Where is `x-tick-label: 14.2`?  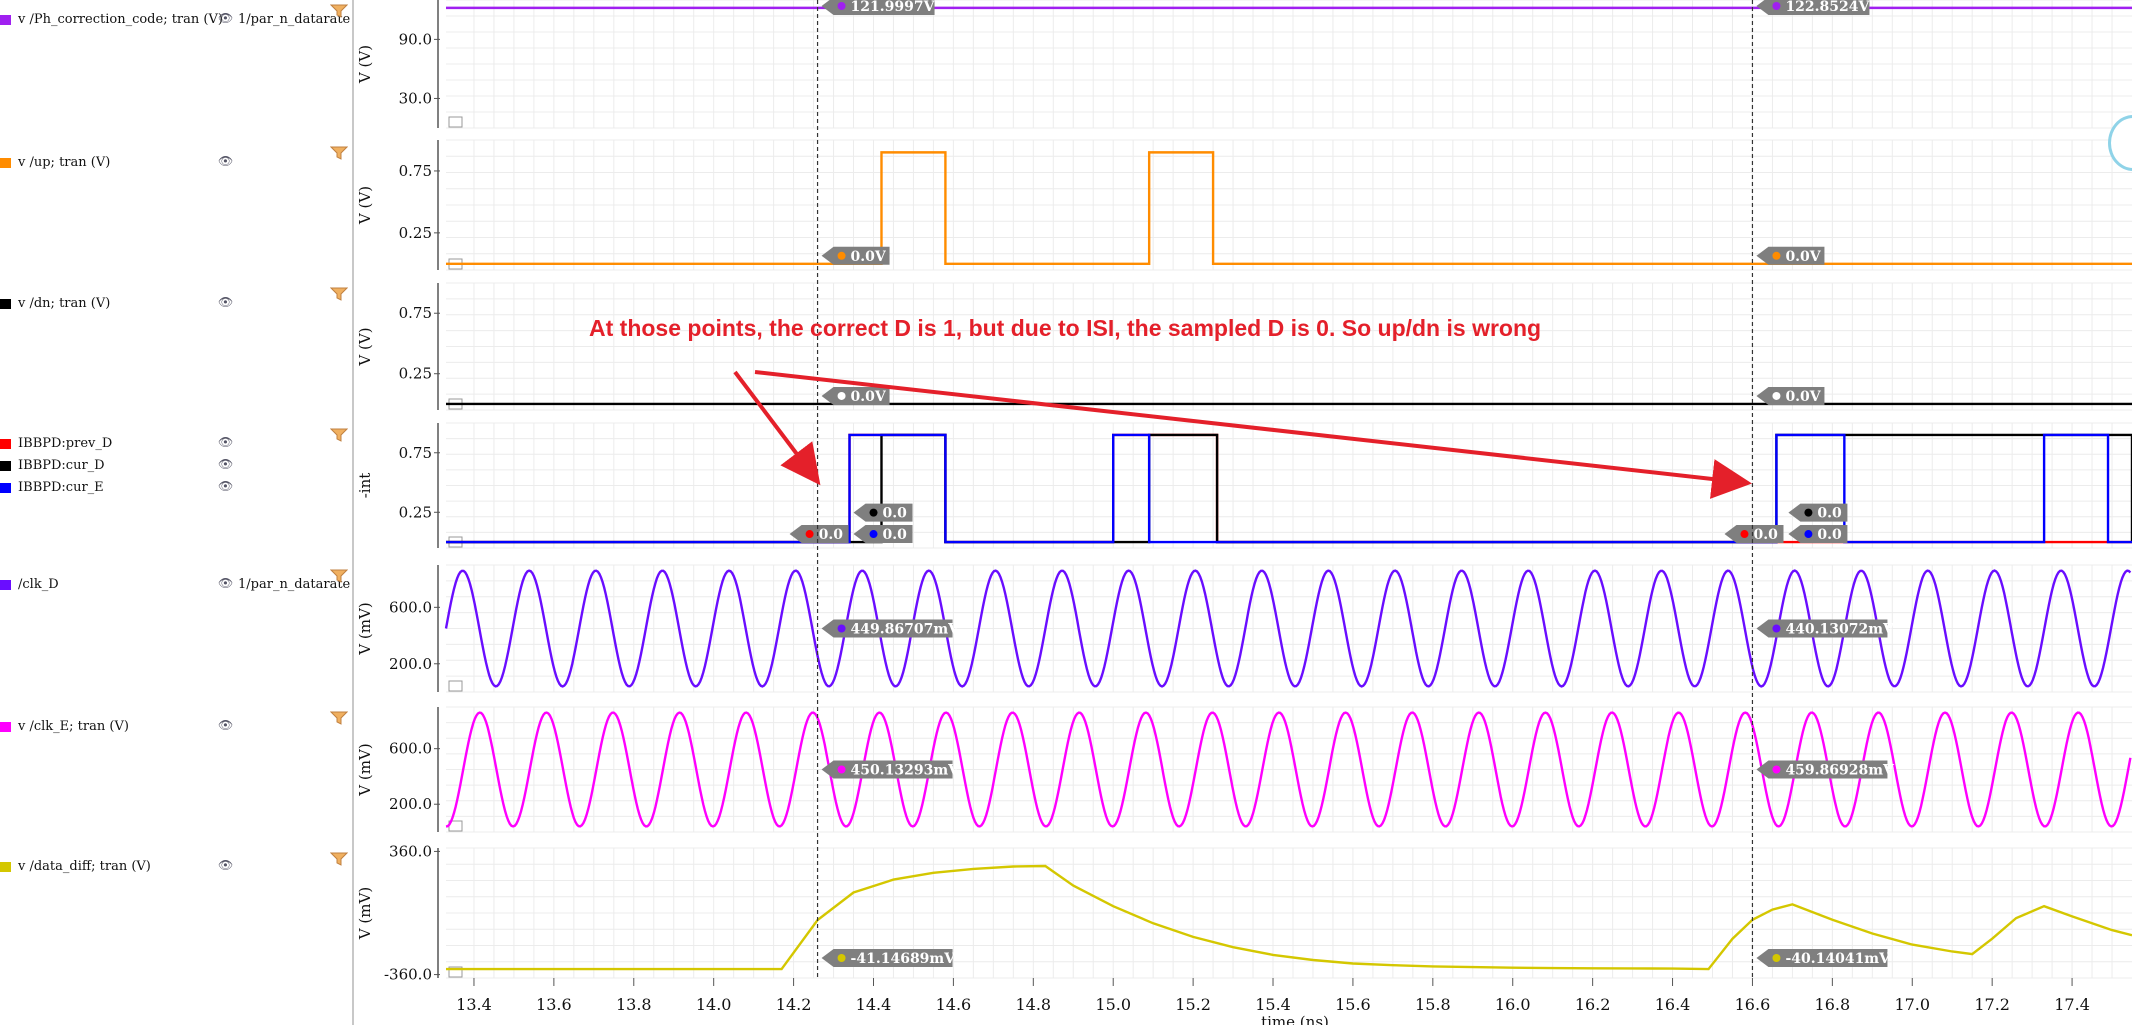
x-tick-label: 14.2 is located at coordinates (794, 1004).